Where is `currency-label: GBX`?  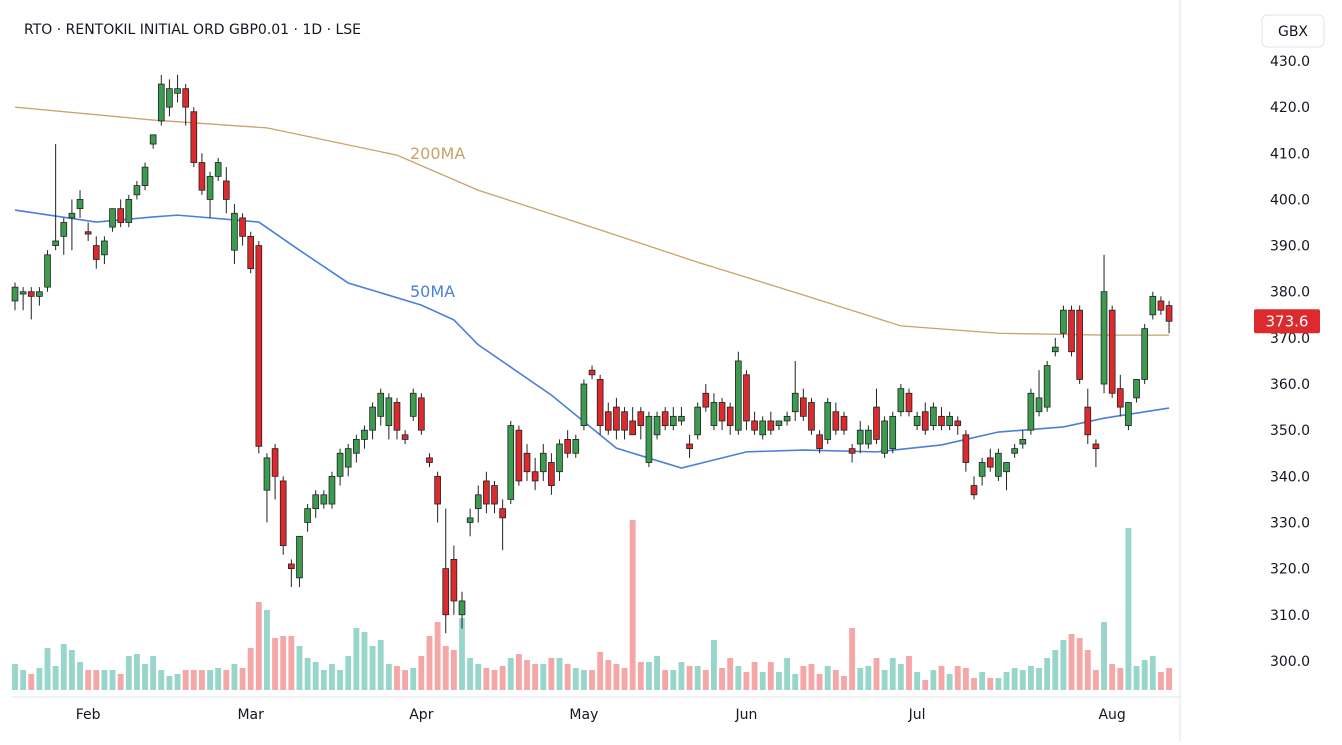 currency-label: GBX is located at coordinates (1293, 32).